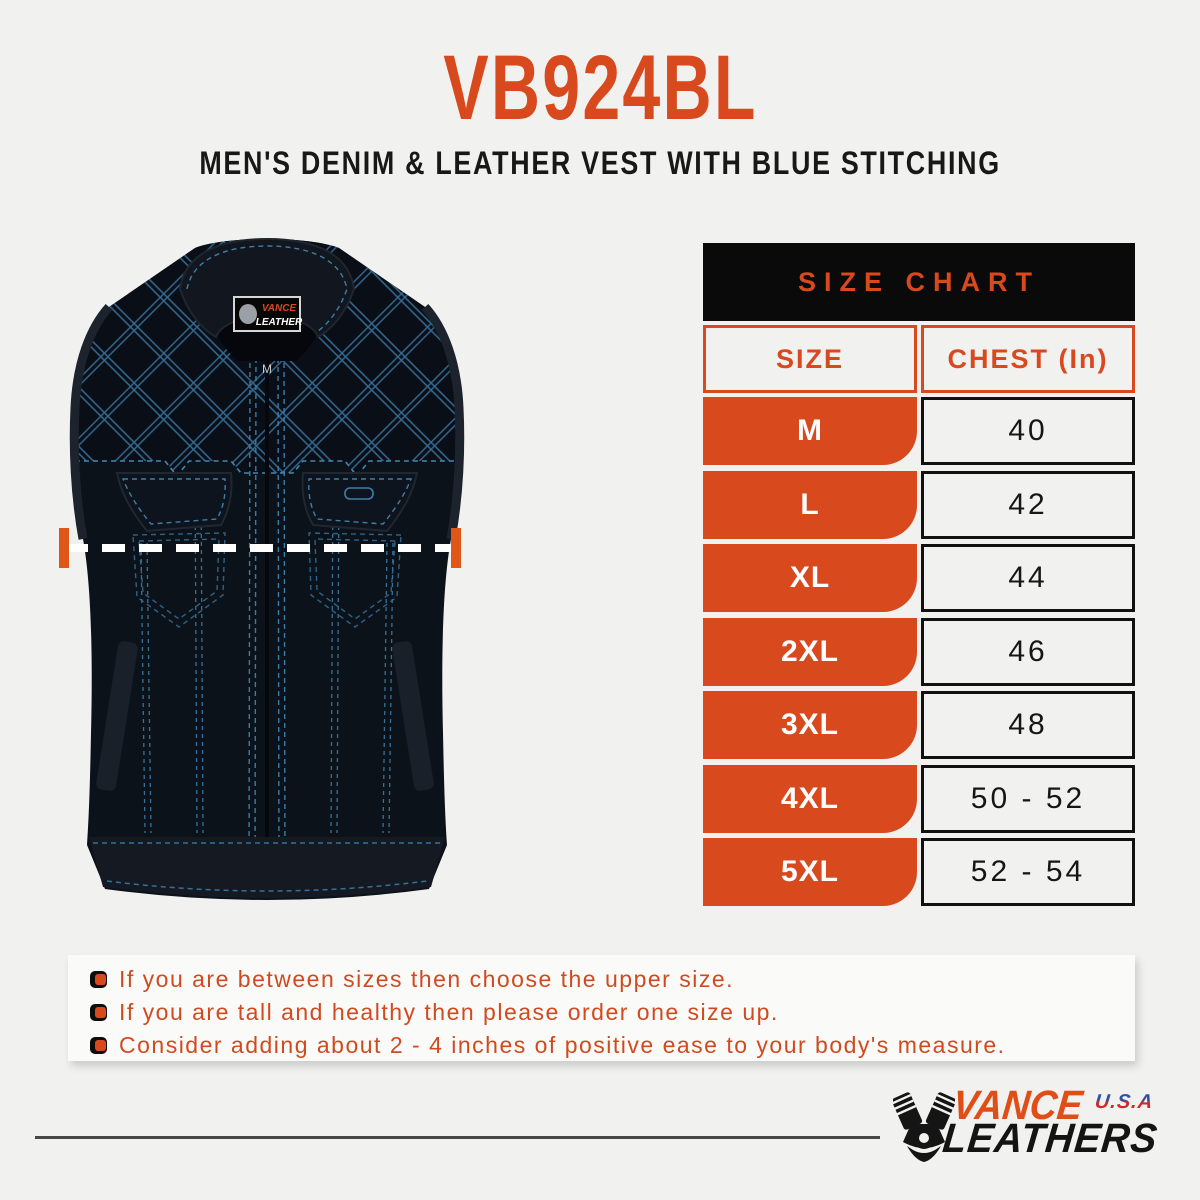  What do you see at coordinates (1028, 872) in the screenshot?
I see `chest-cell: 52 - 54` at bounding box center [1028, 872].